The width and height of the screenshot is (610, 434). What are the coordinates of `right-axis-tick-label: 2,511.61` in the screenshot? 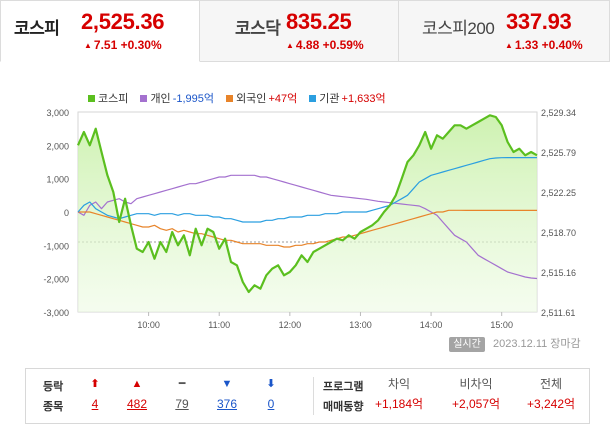 It's located at (558, 313).